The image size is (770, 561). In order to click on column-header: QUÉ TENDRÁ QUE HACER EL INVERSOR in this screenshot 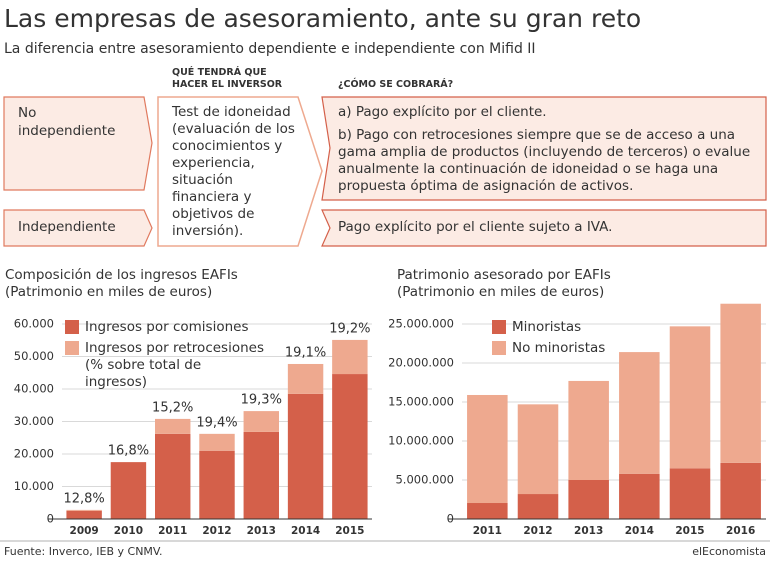, I will do `click(227, 78)`.